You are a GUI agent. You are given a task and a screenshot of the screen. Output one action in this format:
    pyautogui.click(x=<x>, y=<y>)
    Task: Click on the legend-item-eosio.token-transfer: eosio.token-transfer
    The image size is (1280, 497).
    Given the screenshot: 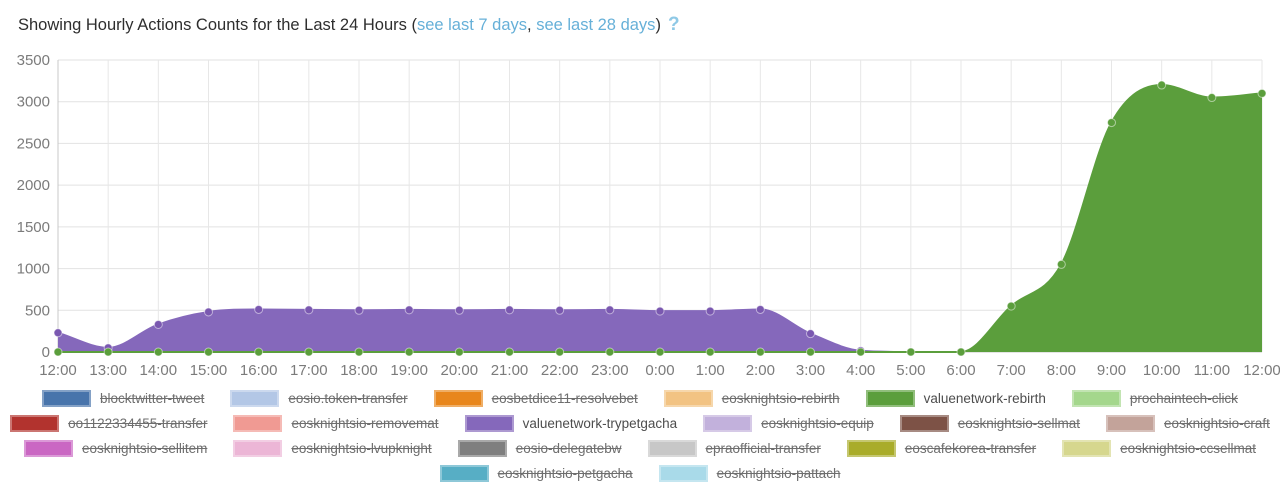 What is the action you would take?
    pyautogui.click(x=319, y=398)
    